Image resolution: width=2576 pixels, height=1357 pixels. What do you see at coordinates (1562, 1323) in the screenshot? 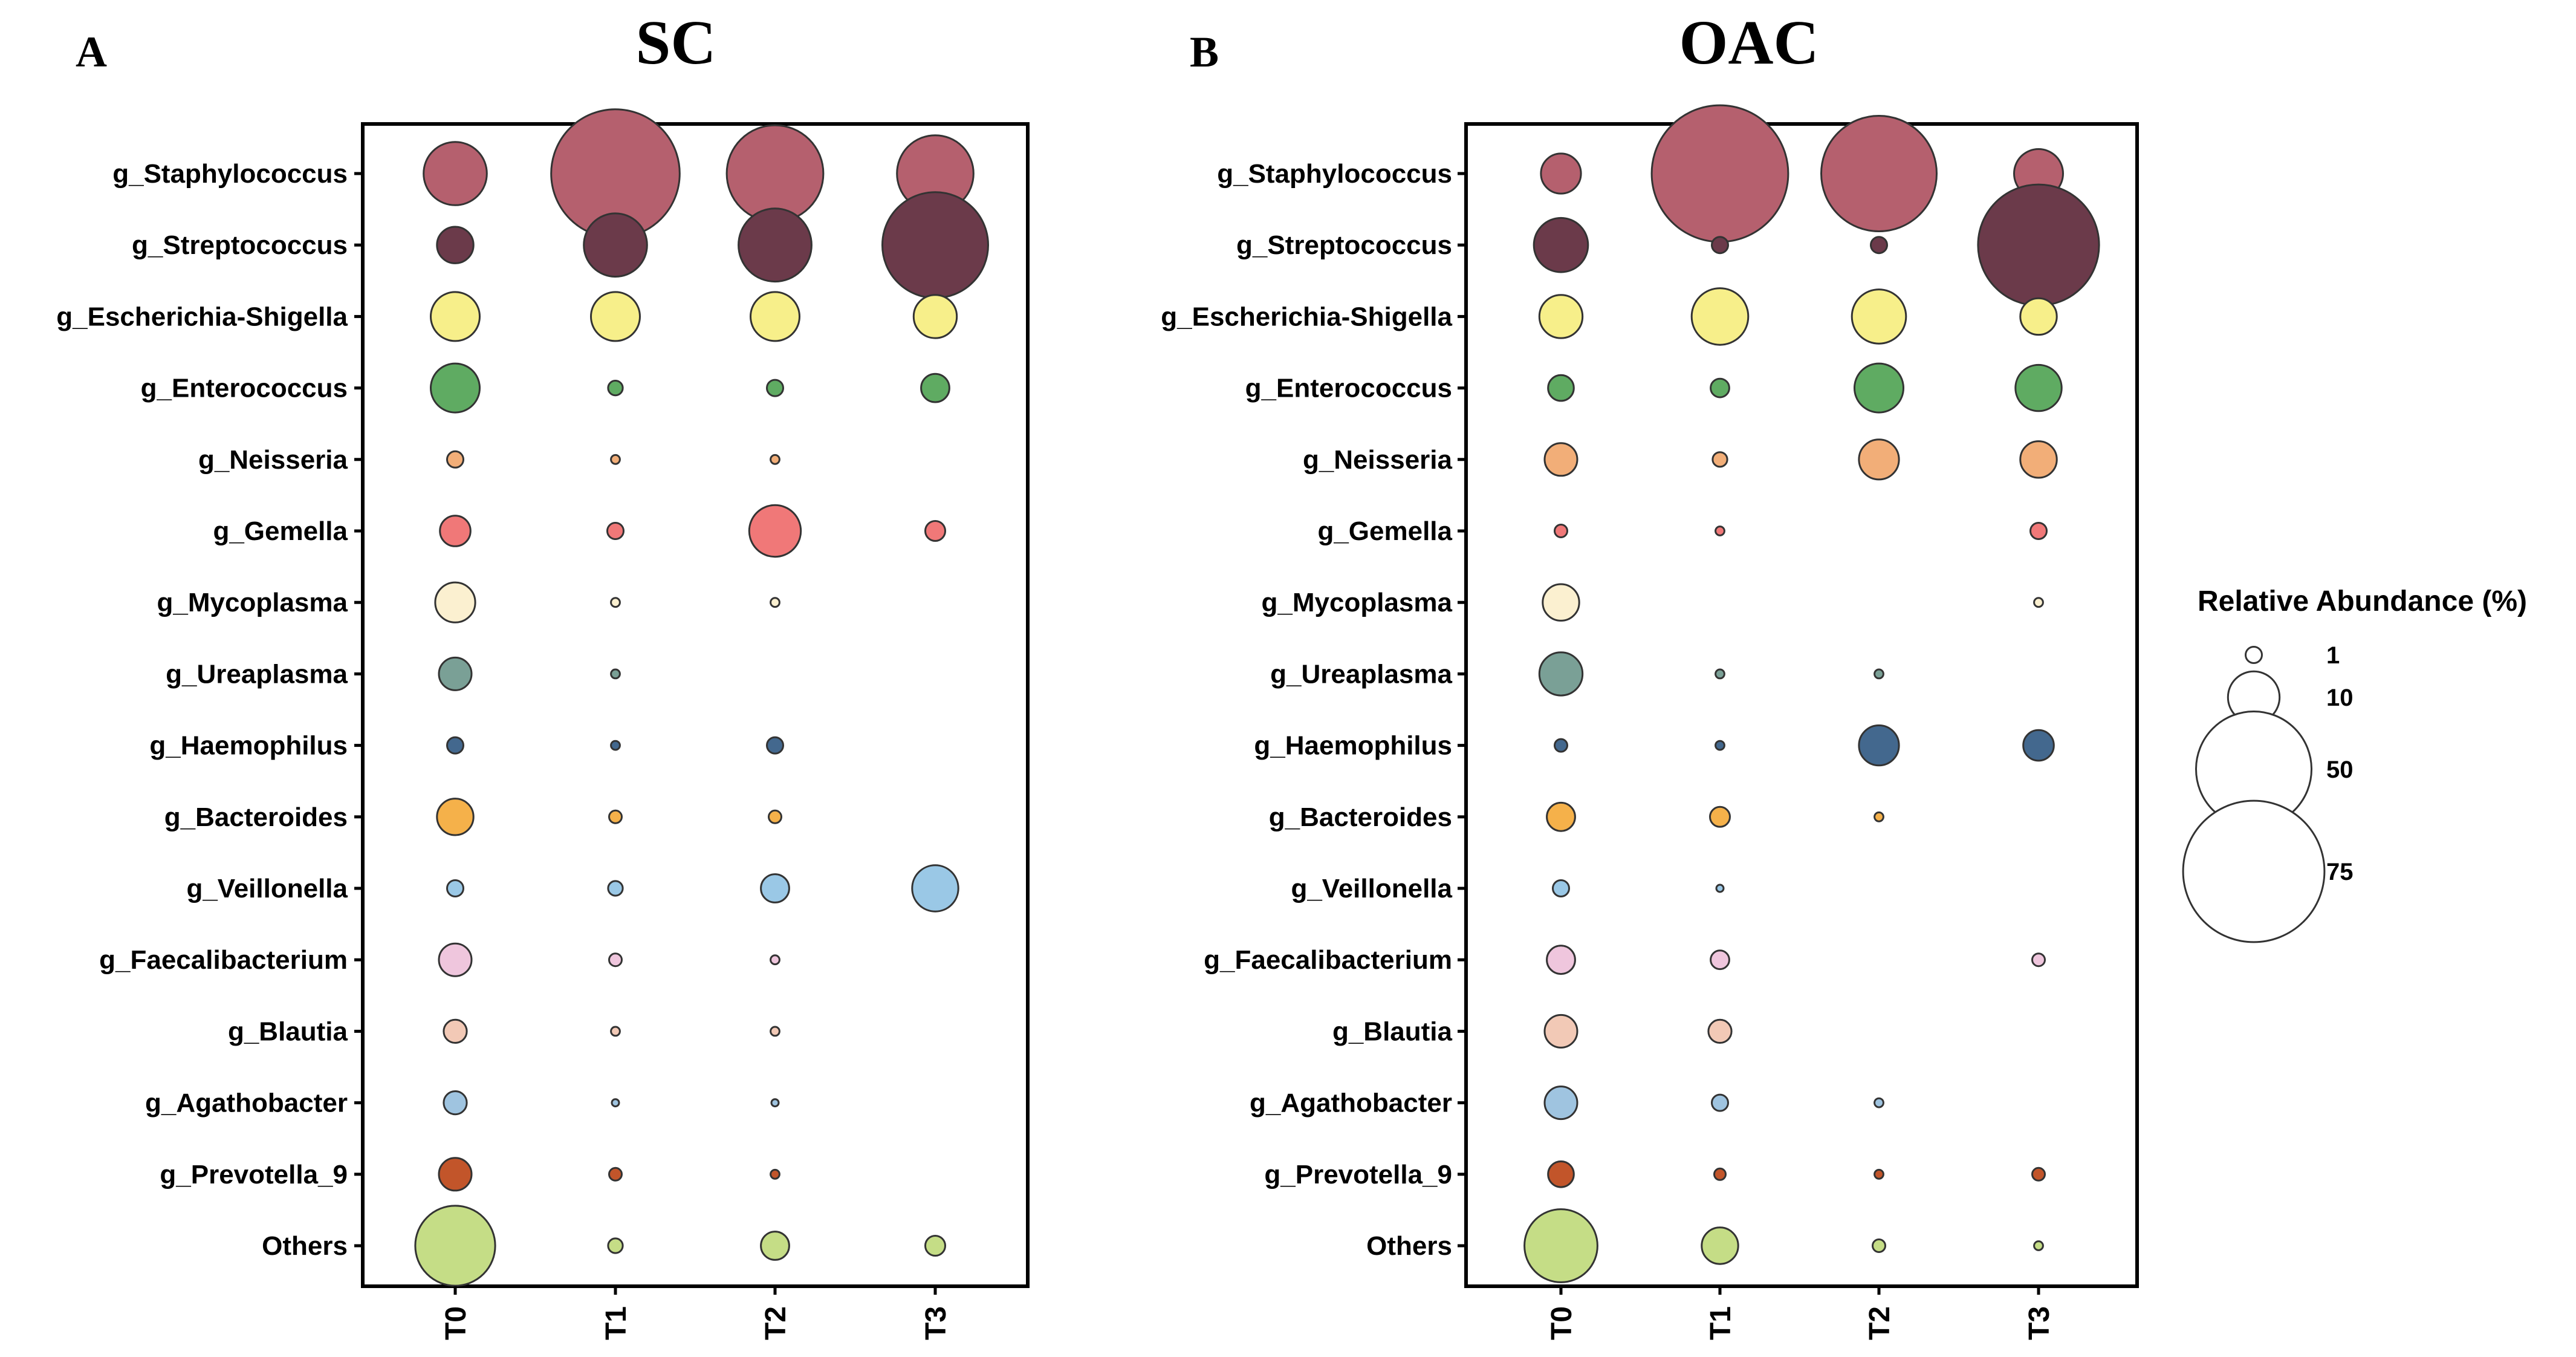
I see `x-tick-label: T0` at bounding box center [1562, 1323].